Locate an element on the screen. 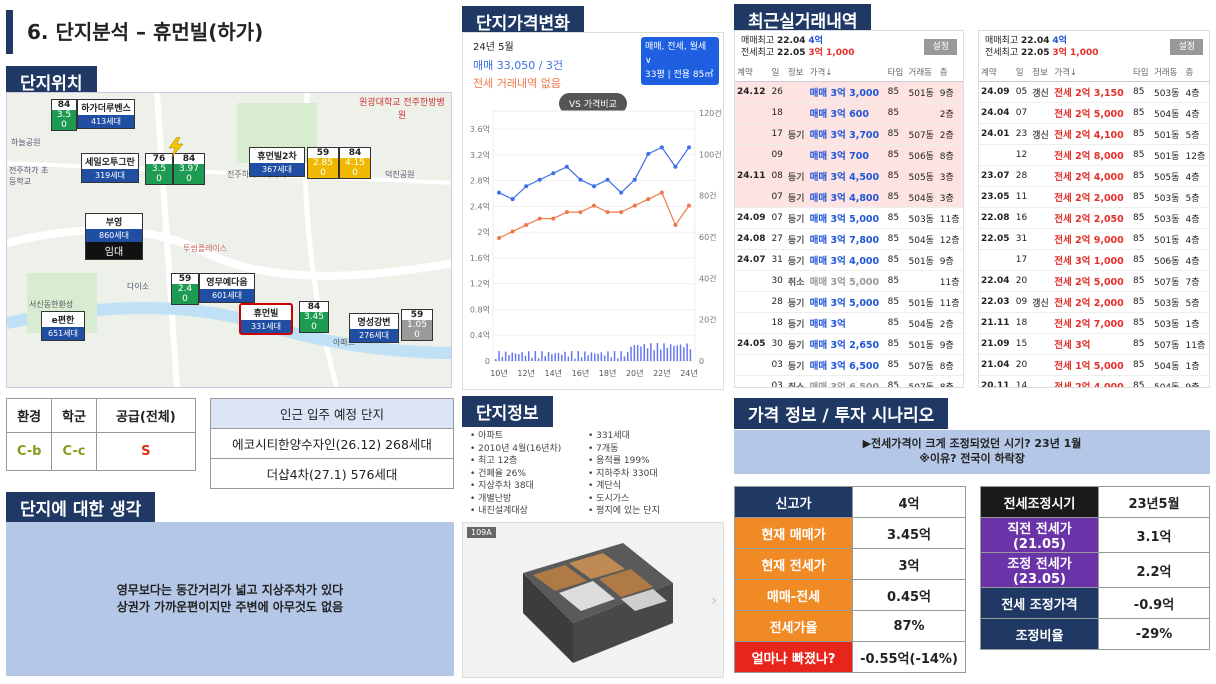 This screenshot has height=684, width=1216. trade-cell: 20 is located at coordinates (1022, 365).